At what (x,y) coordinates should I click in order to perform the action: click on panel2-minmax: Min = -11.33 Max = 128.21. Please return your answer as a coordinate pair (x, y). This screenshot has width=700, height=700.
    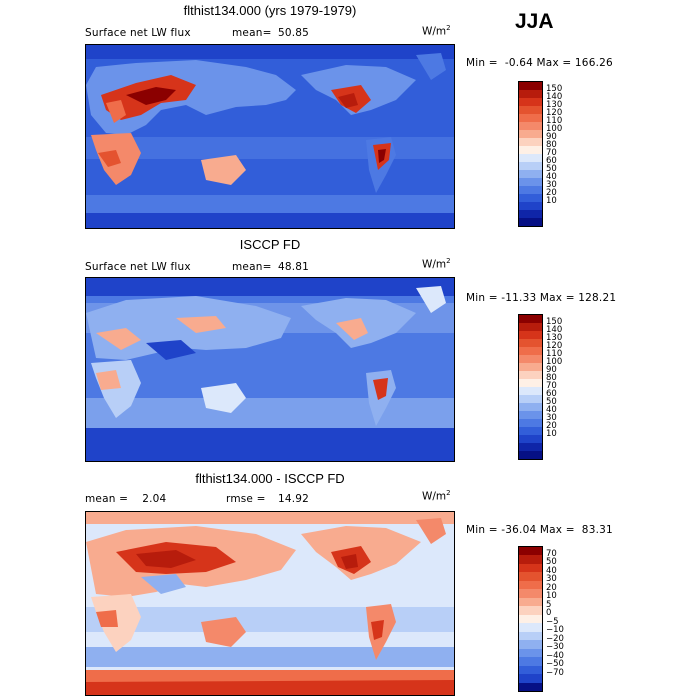
    Looking at the image, I should click on (541, 298).